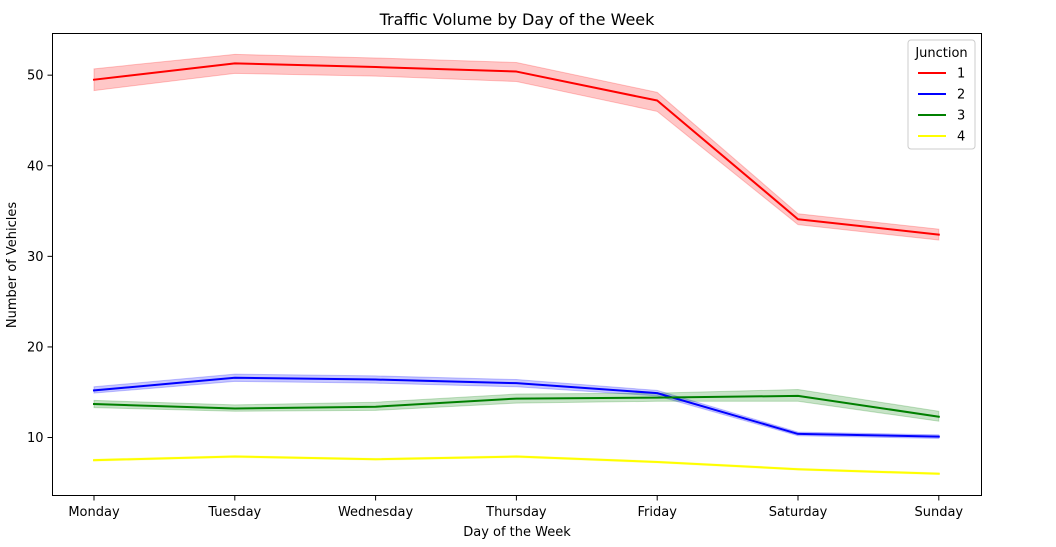  Describe the element at coordinates (961, 95) in the screenshot. I see `legend-label: 2` at that location.